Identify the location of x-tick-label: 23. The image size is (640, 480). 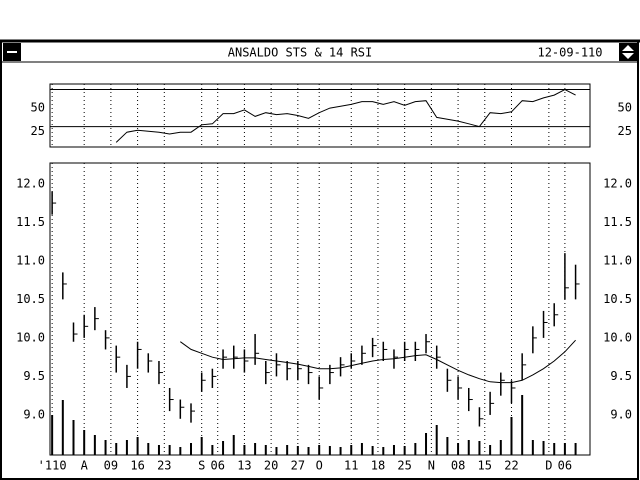
(164, 466).